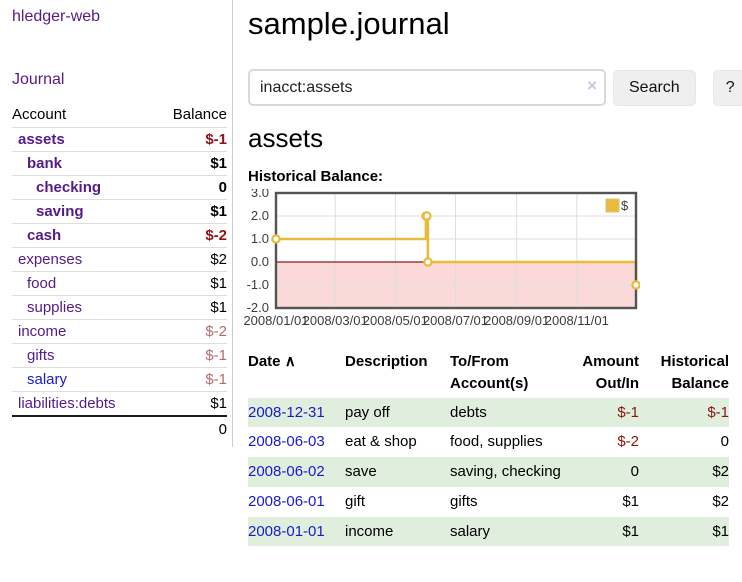  Describe the element at coordinates (290, 361) in the screenshot. I see `sort-ascending-icon: ∧` at that location.